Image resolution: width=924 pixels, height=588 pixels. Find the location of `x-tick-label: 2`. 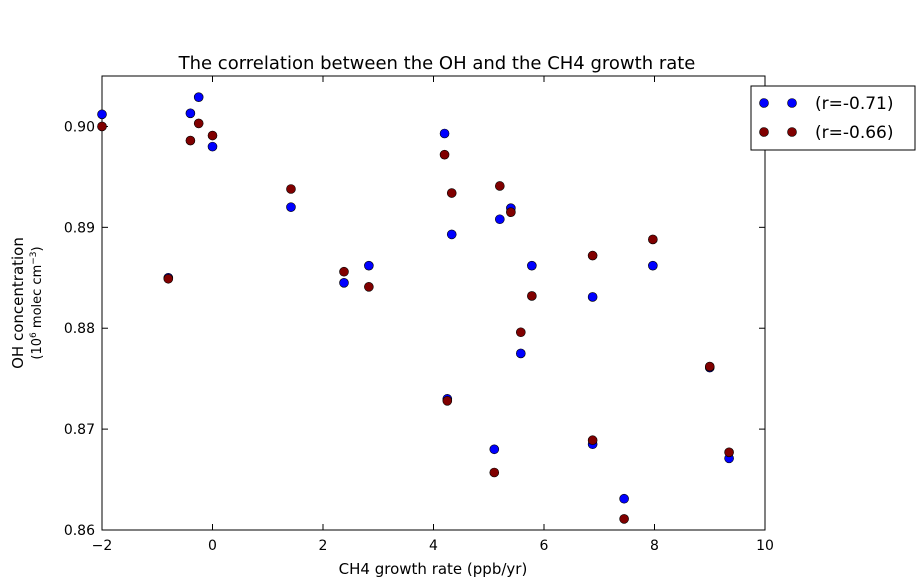

x-tick-label: 2 is located at coordinates (323, 546).